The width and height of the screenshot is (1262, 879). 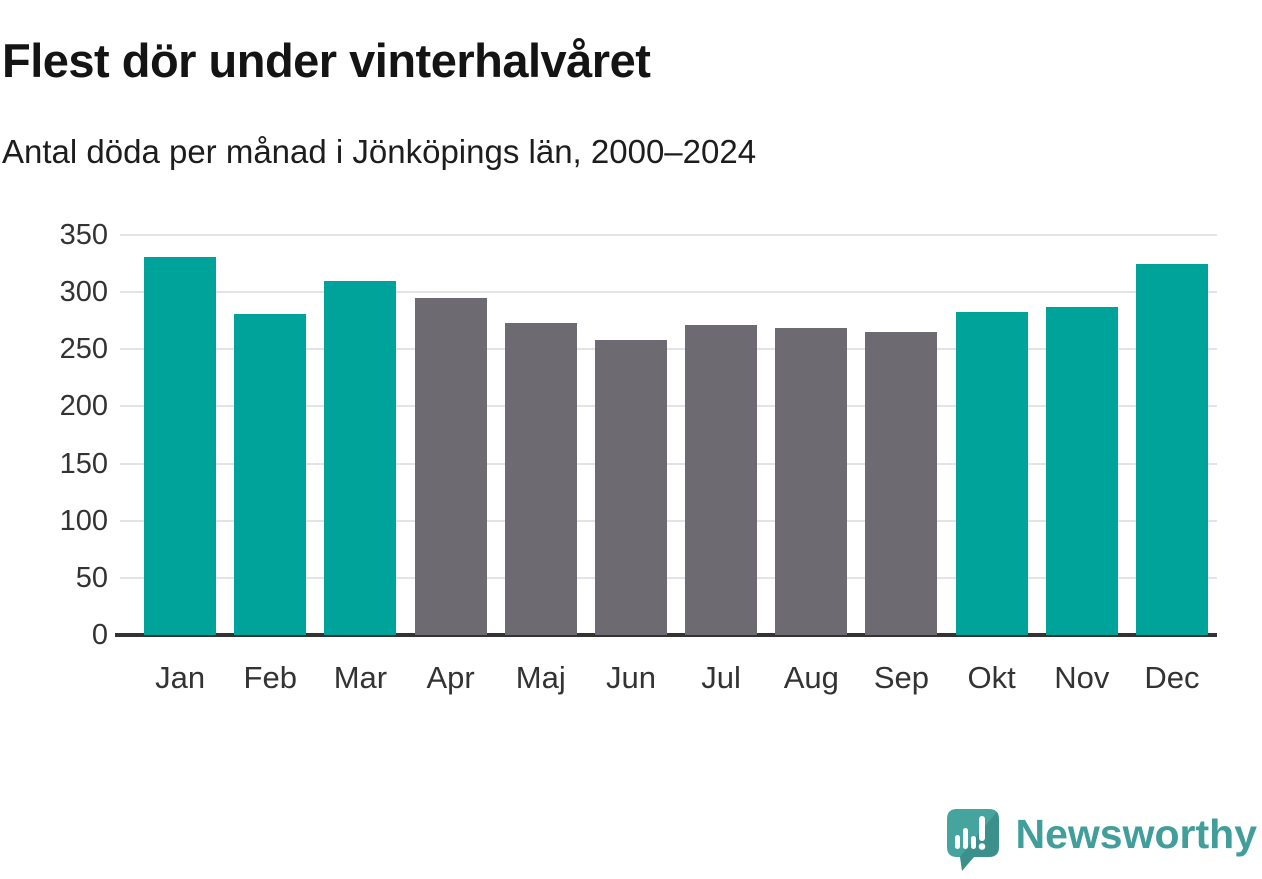 I want to click on bar-aug, so click(x=811, y=481).